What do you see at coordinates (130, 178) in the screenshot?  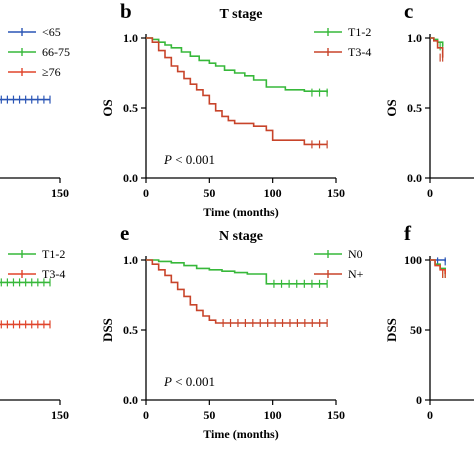 I see `panel-b-y-tick-label: 0.0` at bounding box center [130, 178].